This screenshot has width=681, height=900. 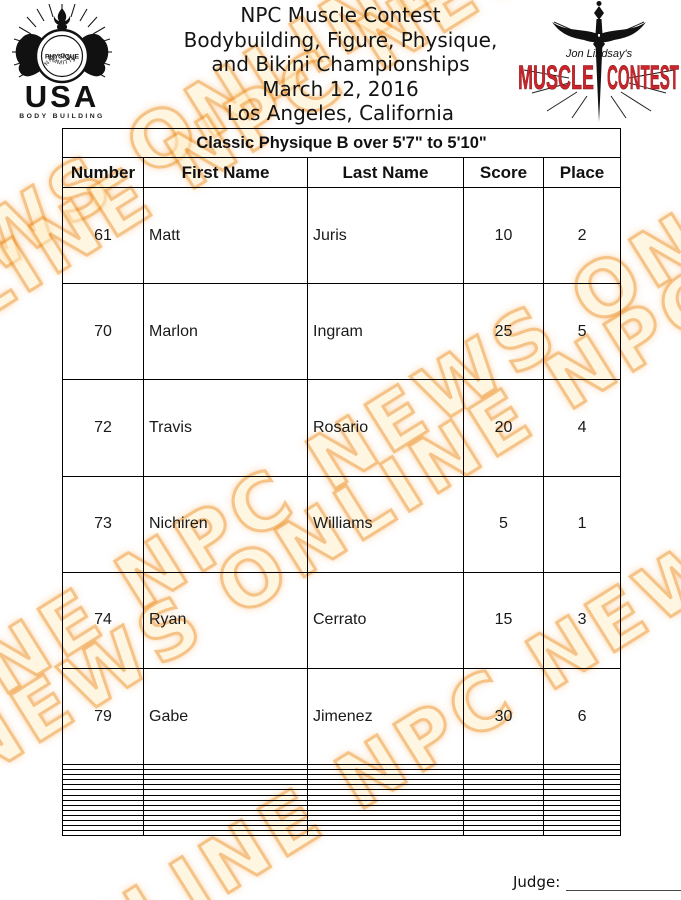 What do you see at coordinates (103, 833) in the screenshot?
I see `cell-number` at bounding box center [103, 833].